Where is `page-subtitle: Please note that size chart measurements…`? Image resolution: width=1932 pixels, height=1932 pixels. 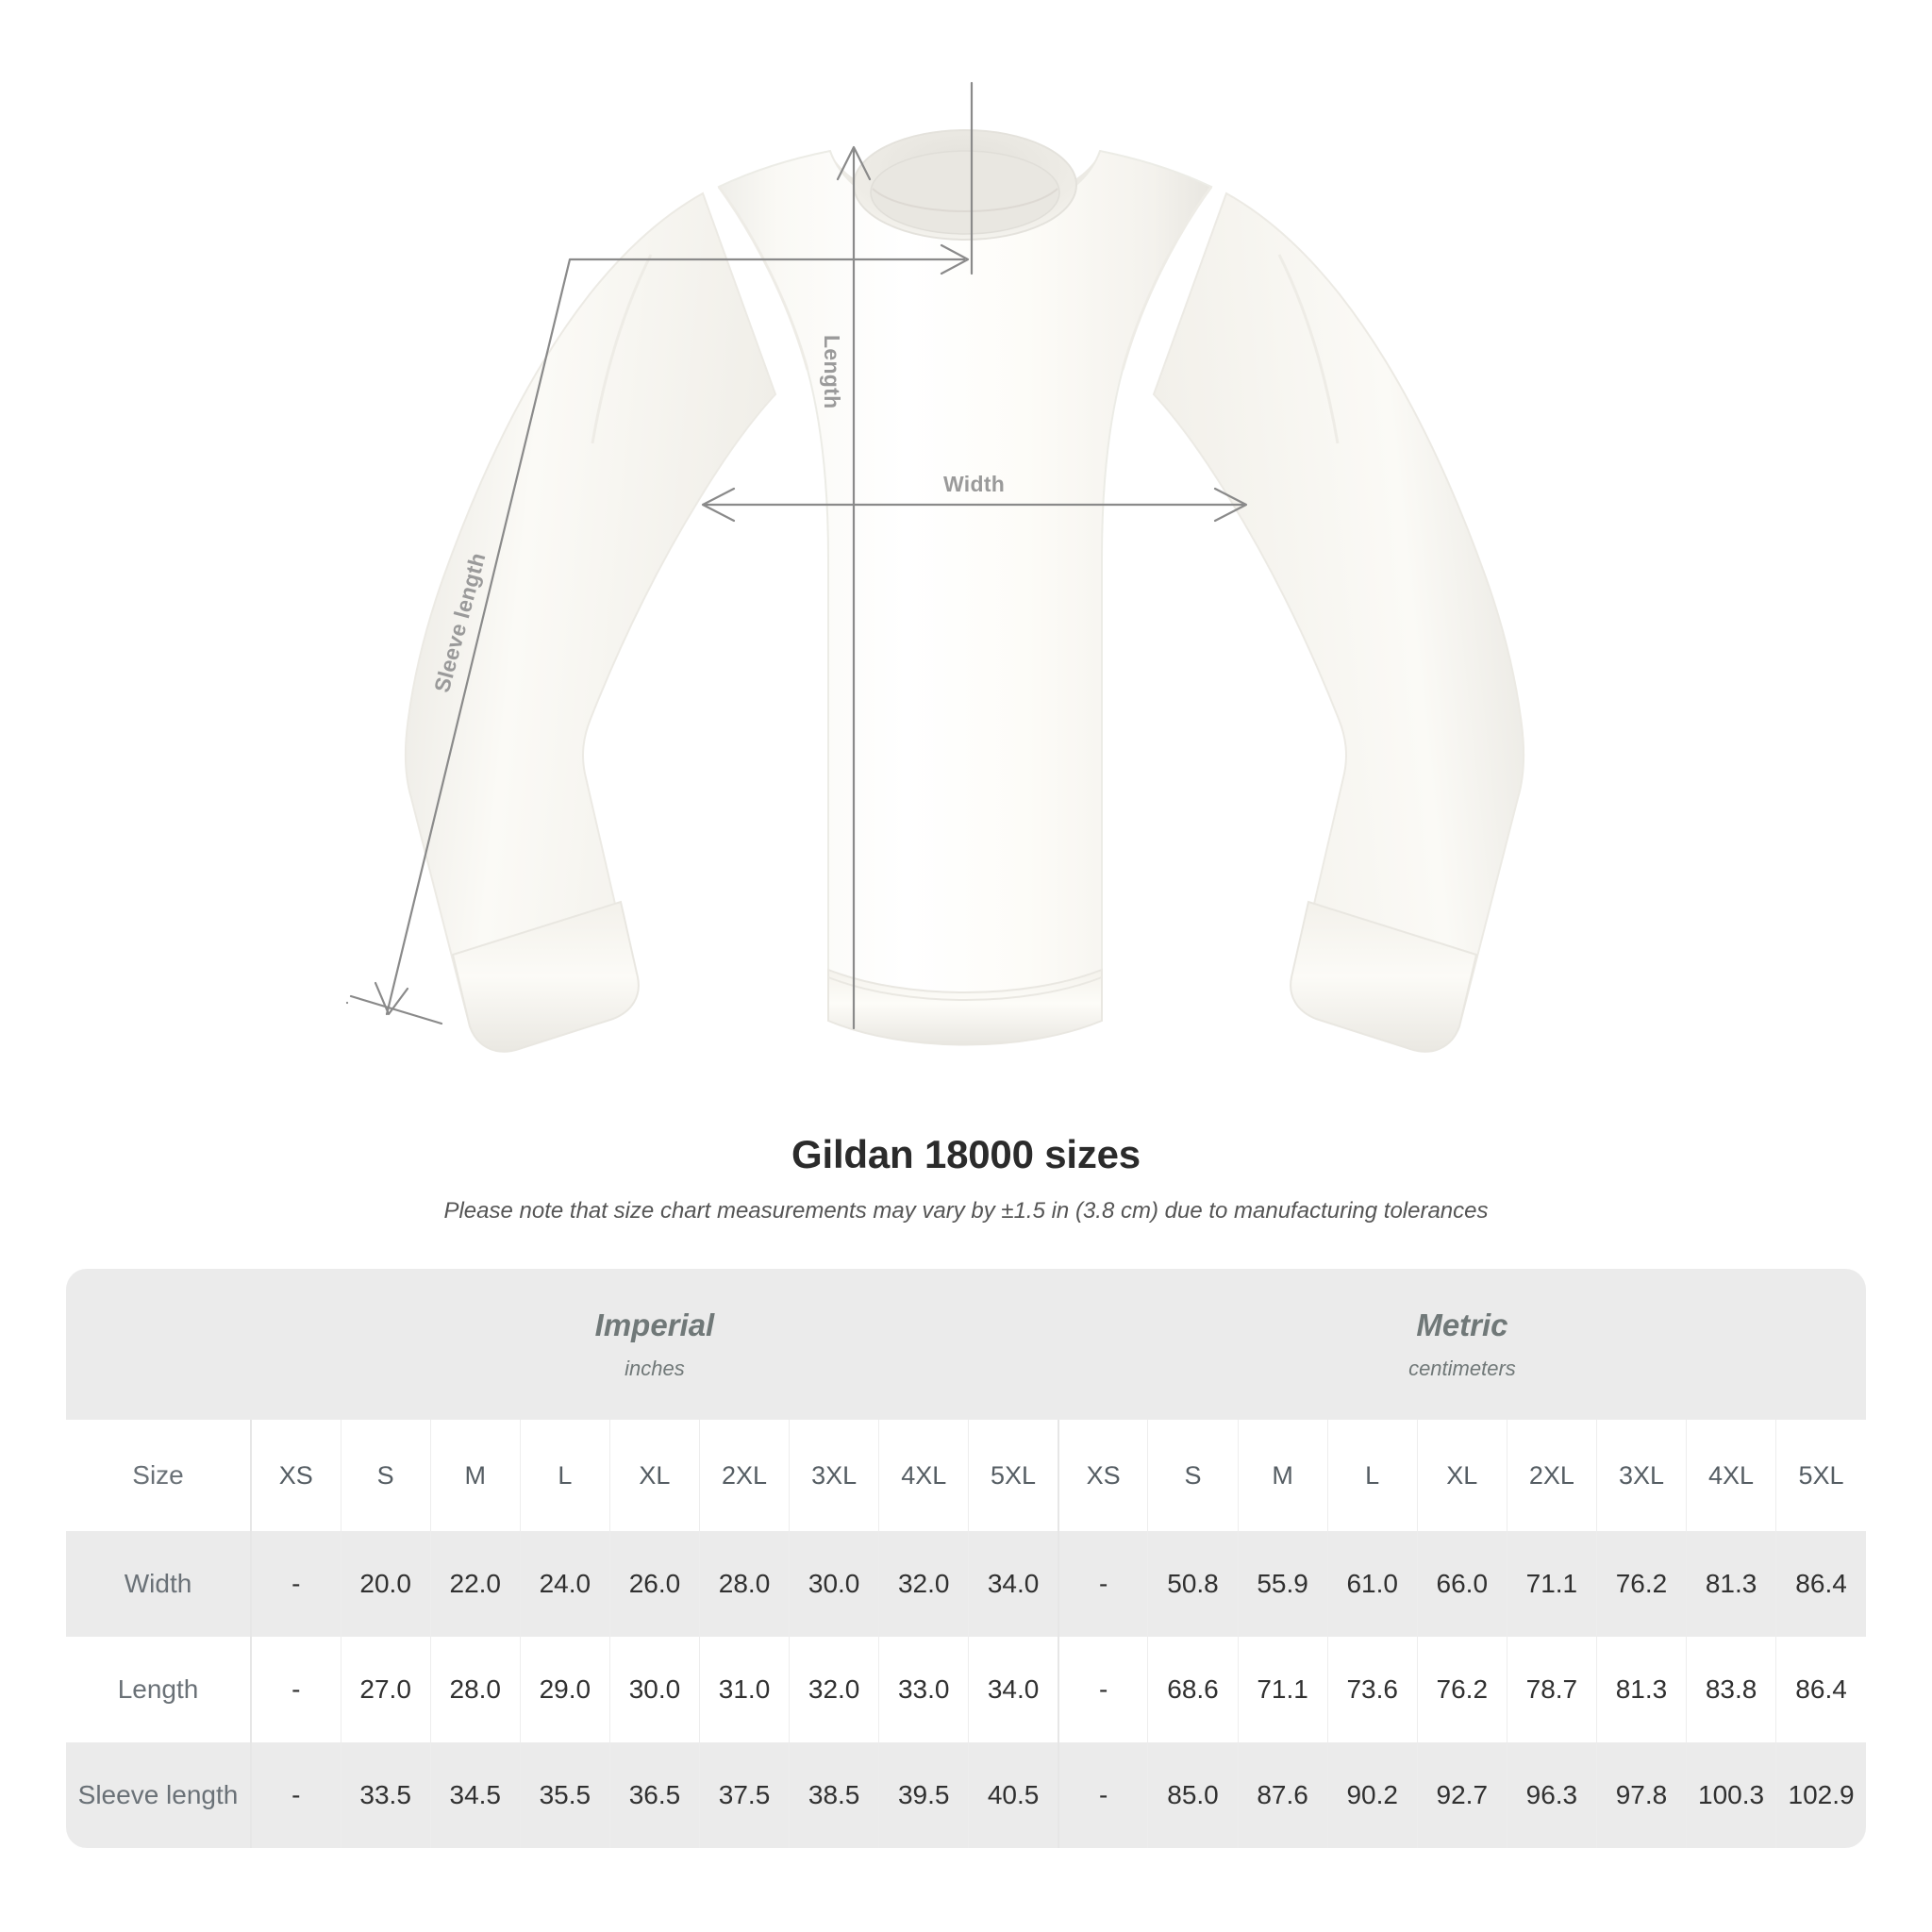
page-subtitle: Please note that size chart measurements… is located at coordinates (966, 1211).